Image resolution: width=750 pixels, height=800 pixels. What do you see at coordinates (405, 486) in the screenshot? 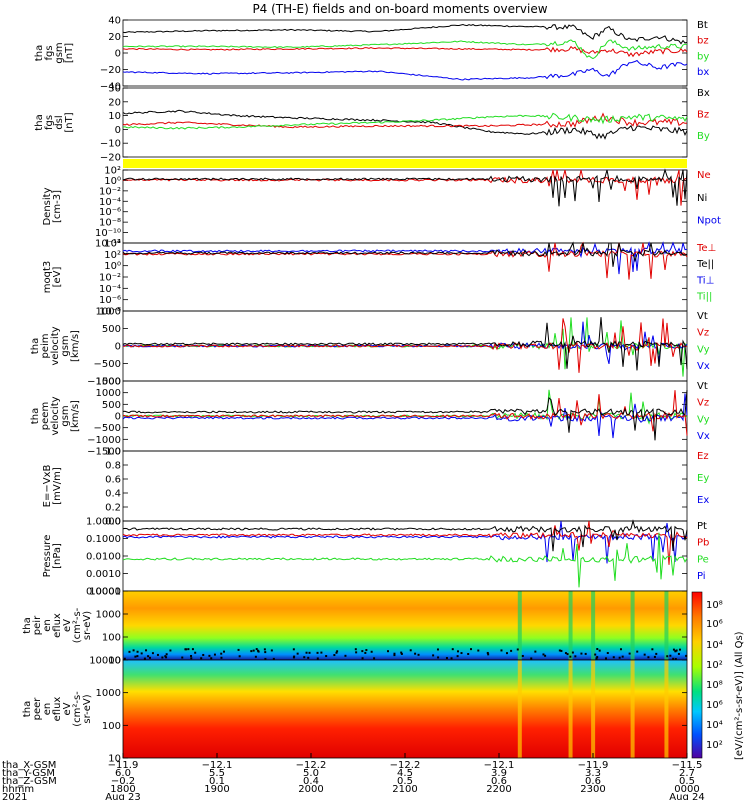
I see `panel-frame` at bounding box center [405, 486].